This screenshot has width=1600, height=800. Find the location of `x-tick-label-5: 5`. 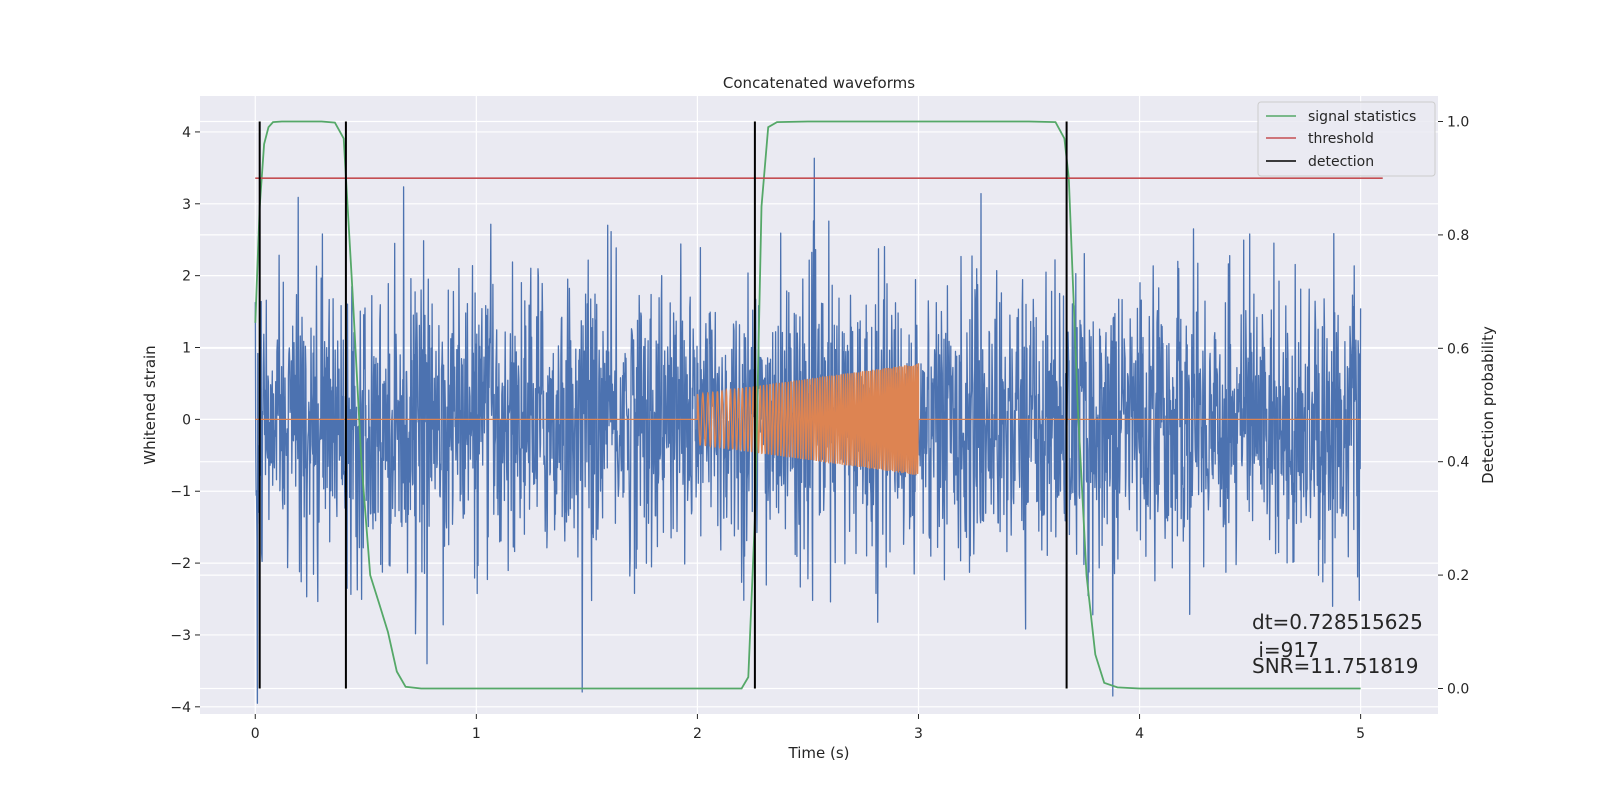

x-tick-label-5: 5 is located at coordinates (1360, 734).